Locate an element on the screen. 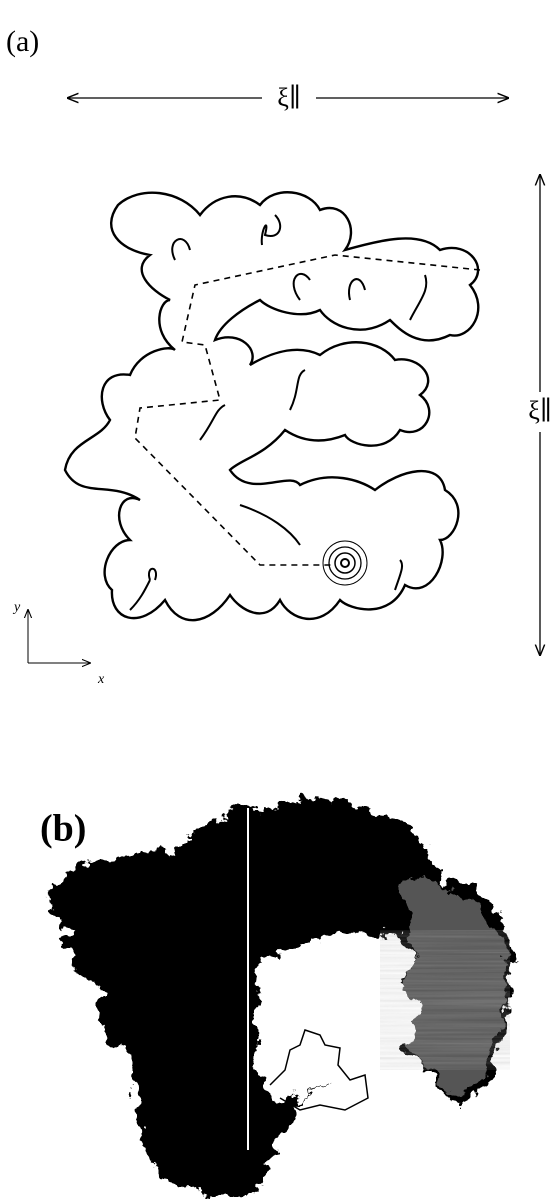 The height and width of the screenshot is (1199, 556). panel-label: (a) is located at coordinates (22, 41).